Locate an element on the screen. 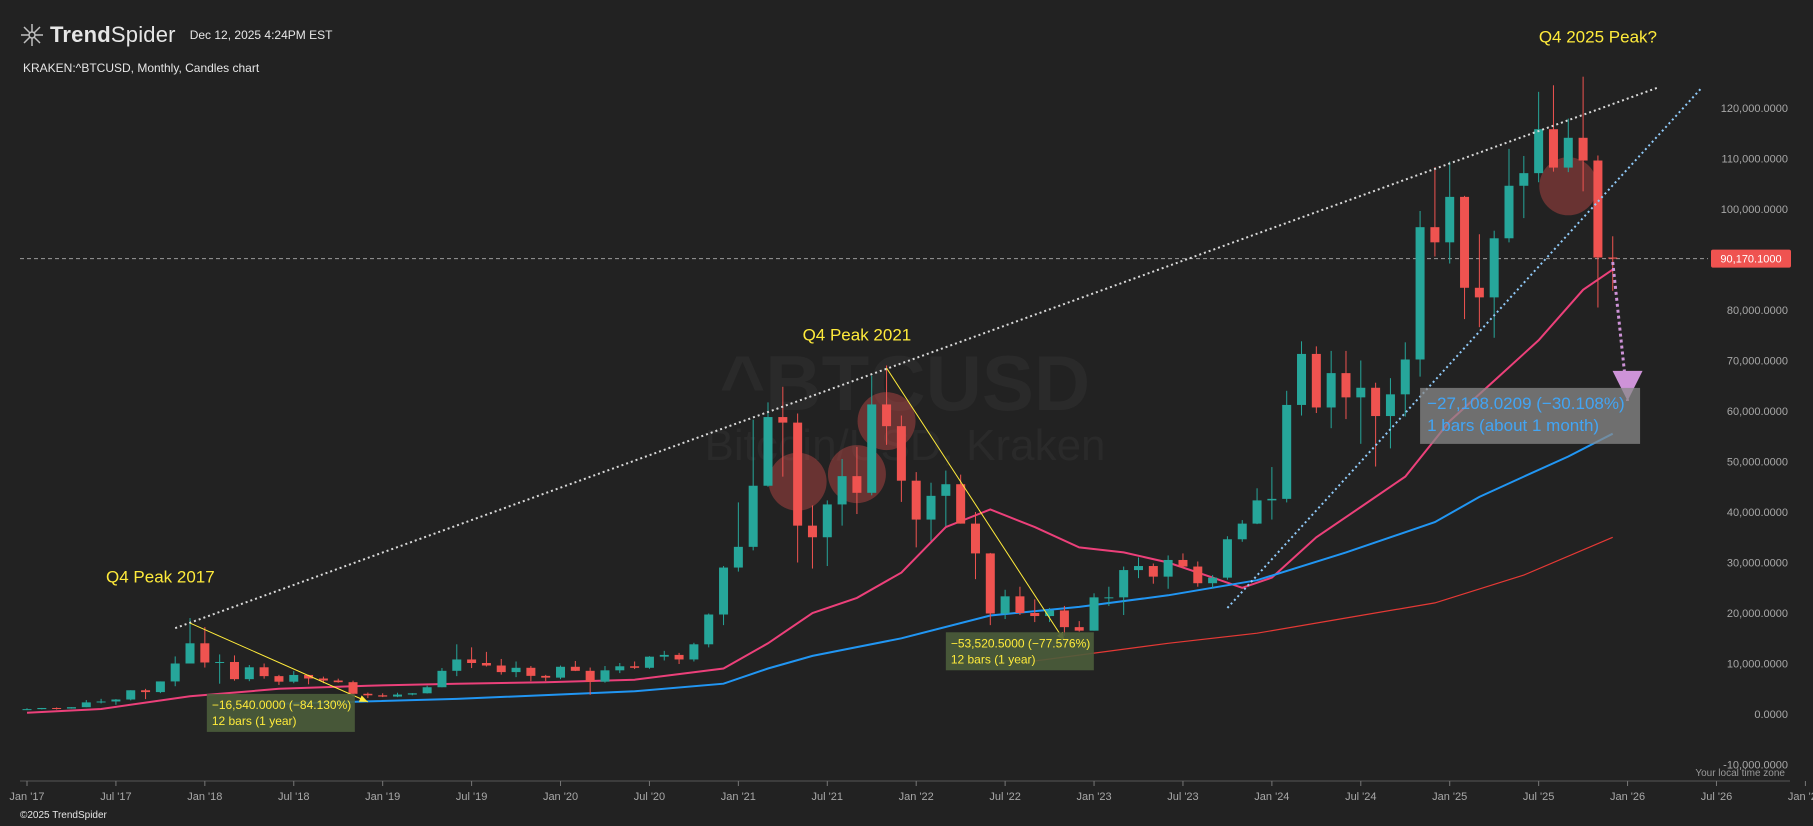 The image size is (1813, 826). x-tick-label: Jul '24 is located at coordinates (1360, 797).